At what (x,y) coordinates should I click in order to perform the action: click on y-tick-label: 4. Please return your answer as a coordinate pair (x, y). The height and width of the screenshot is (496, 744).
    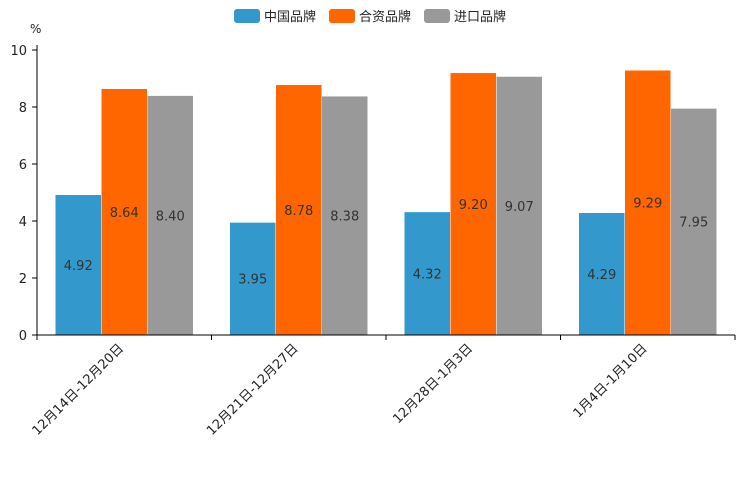
    Looking at the image, I should click on (23, 222).